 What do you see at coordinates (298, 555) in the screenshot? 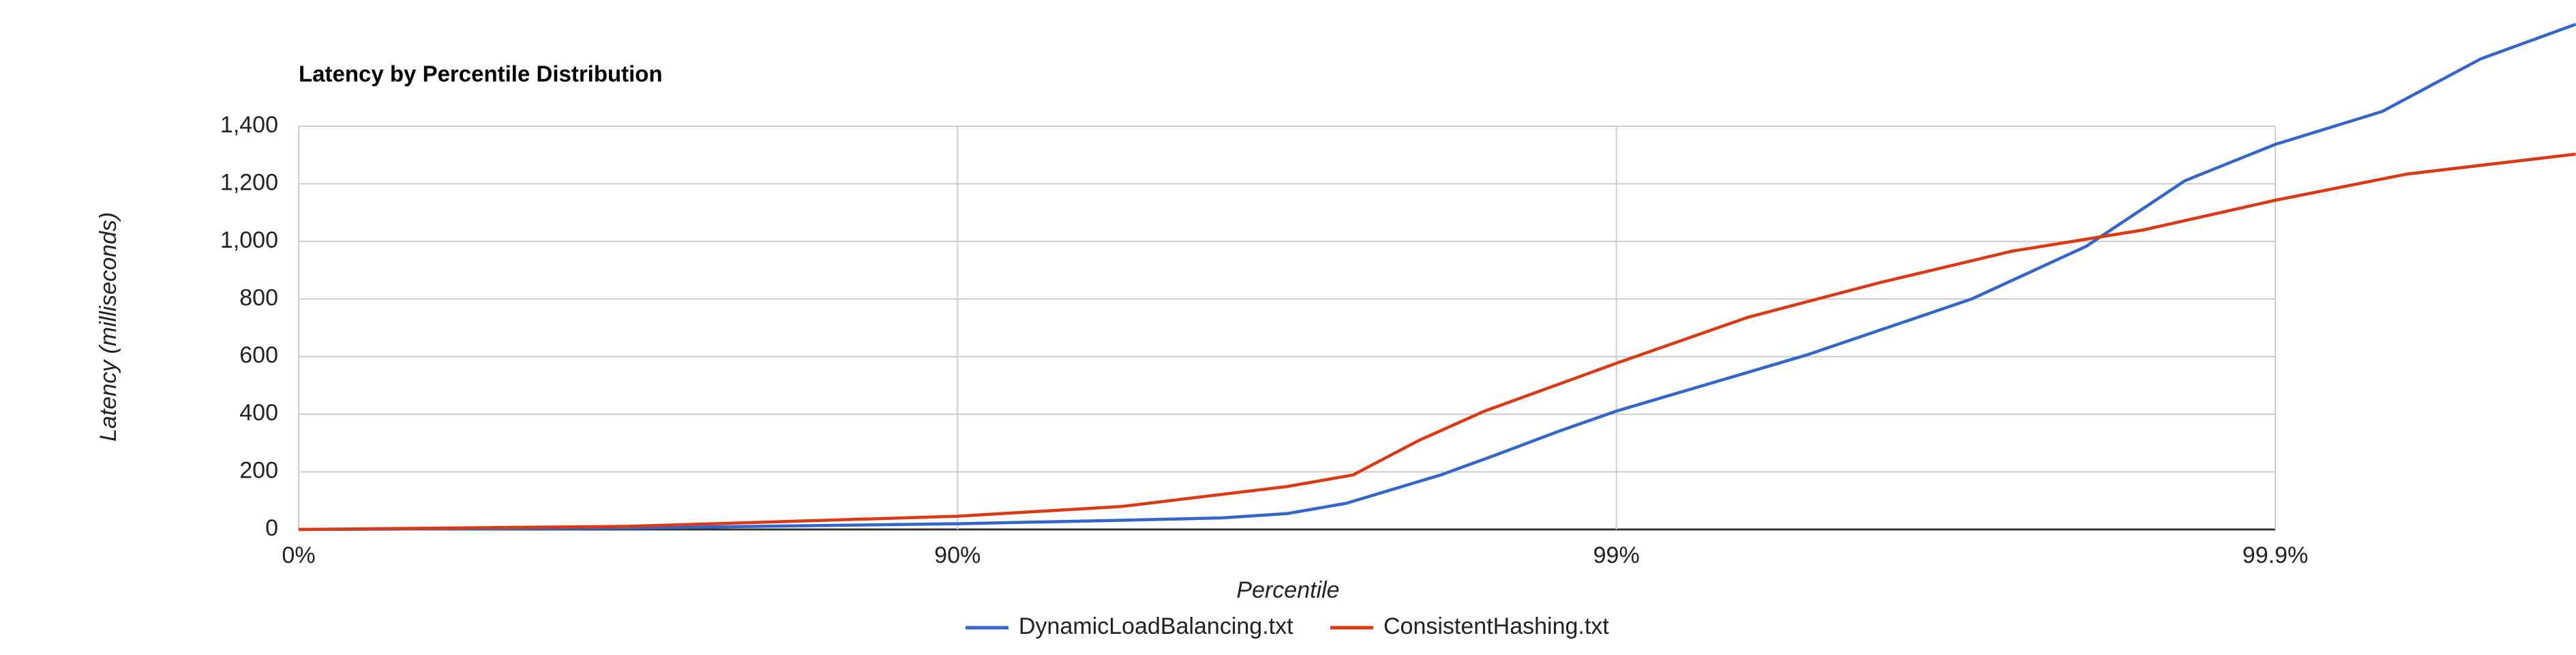
I see `x-tick-label: 0%` at bounding box center [298, 555].